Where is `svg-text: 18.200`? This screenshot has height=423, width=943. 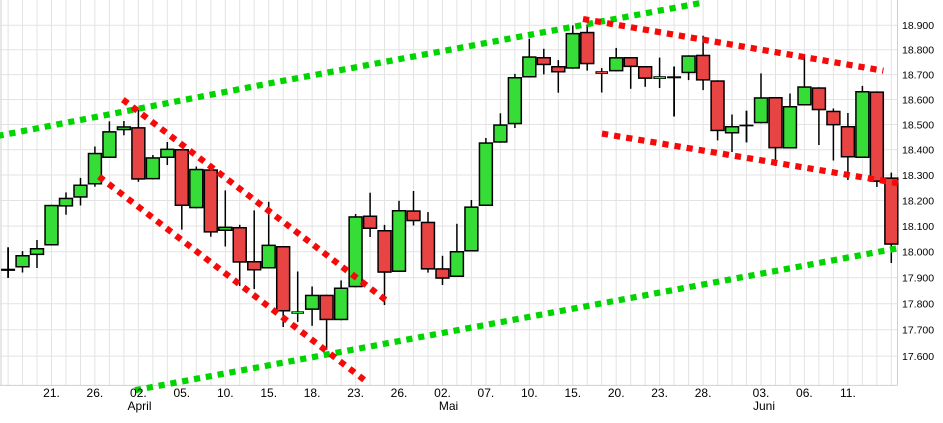
svg-text: 18.200 is located at coordinates (918, 201).